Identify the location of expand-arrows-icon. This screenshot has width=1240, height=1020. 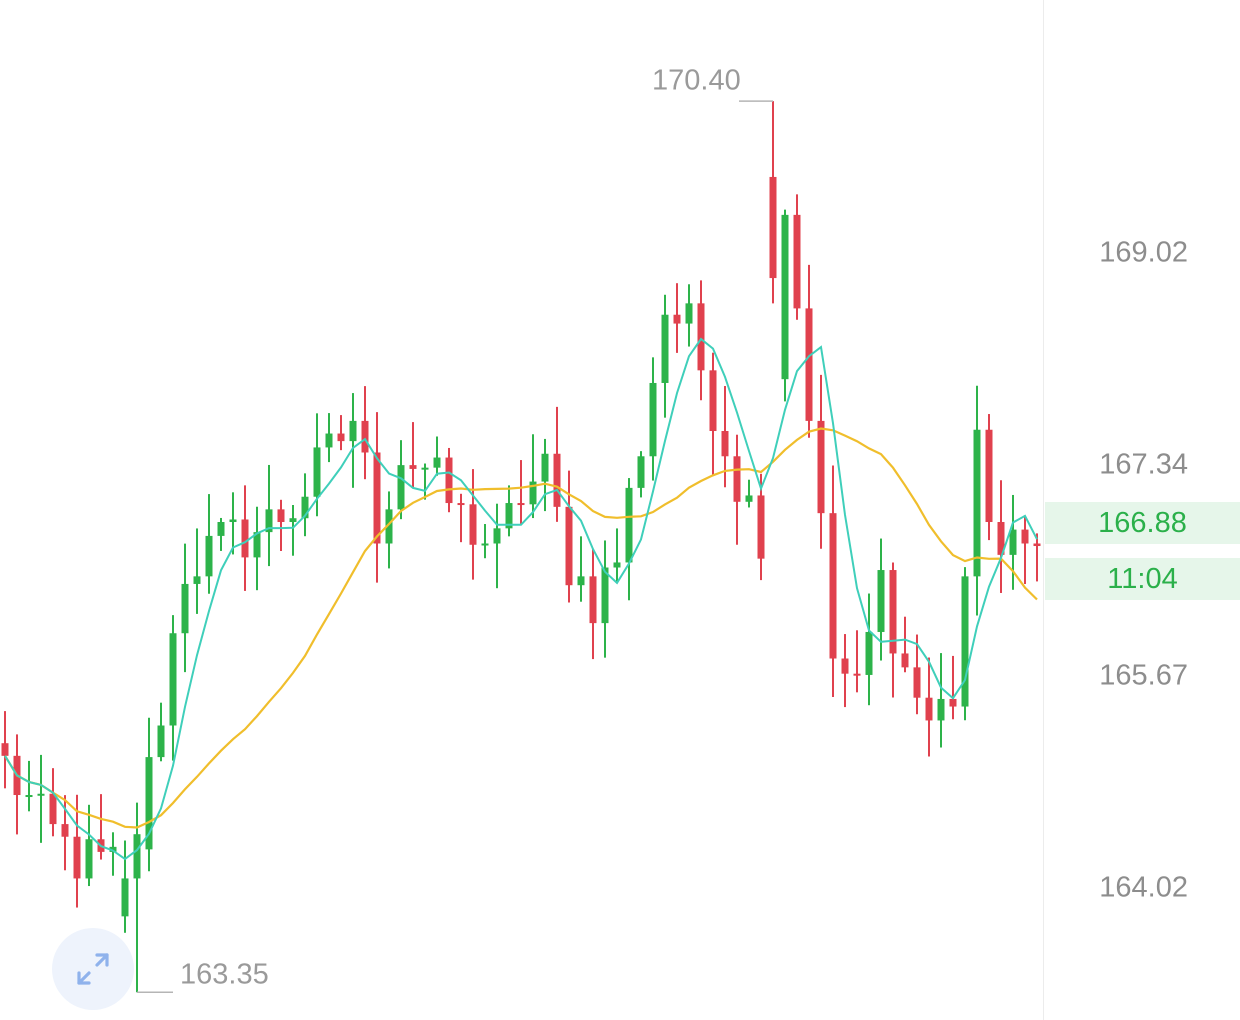
(93, 969).